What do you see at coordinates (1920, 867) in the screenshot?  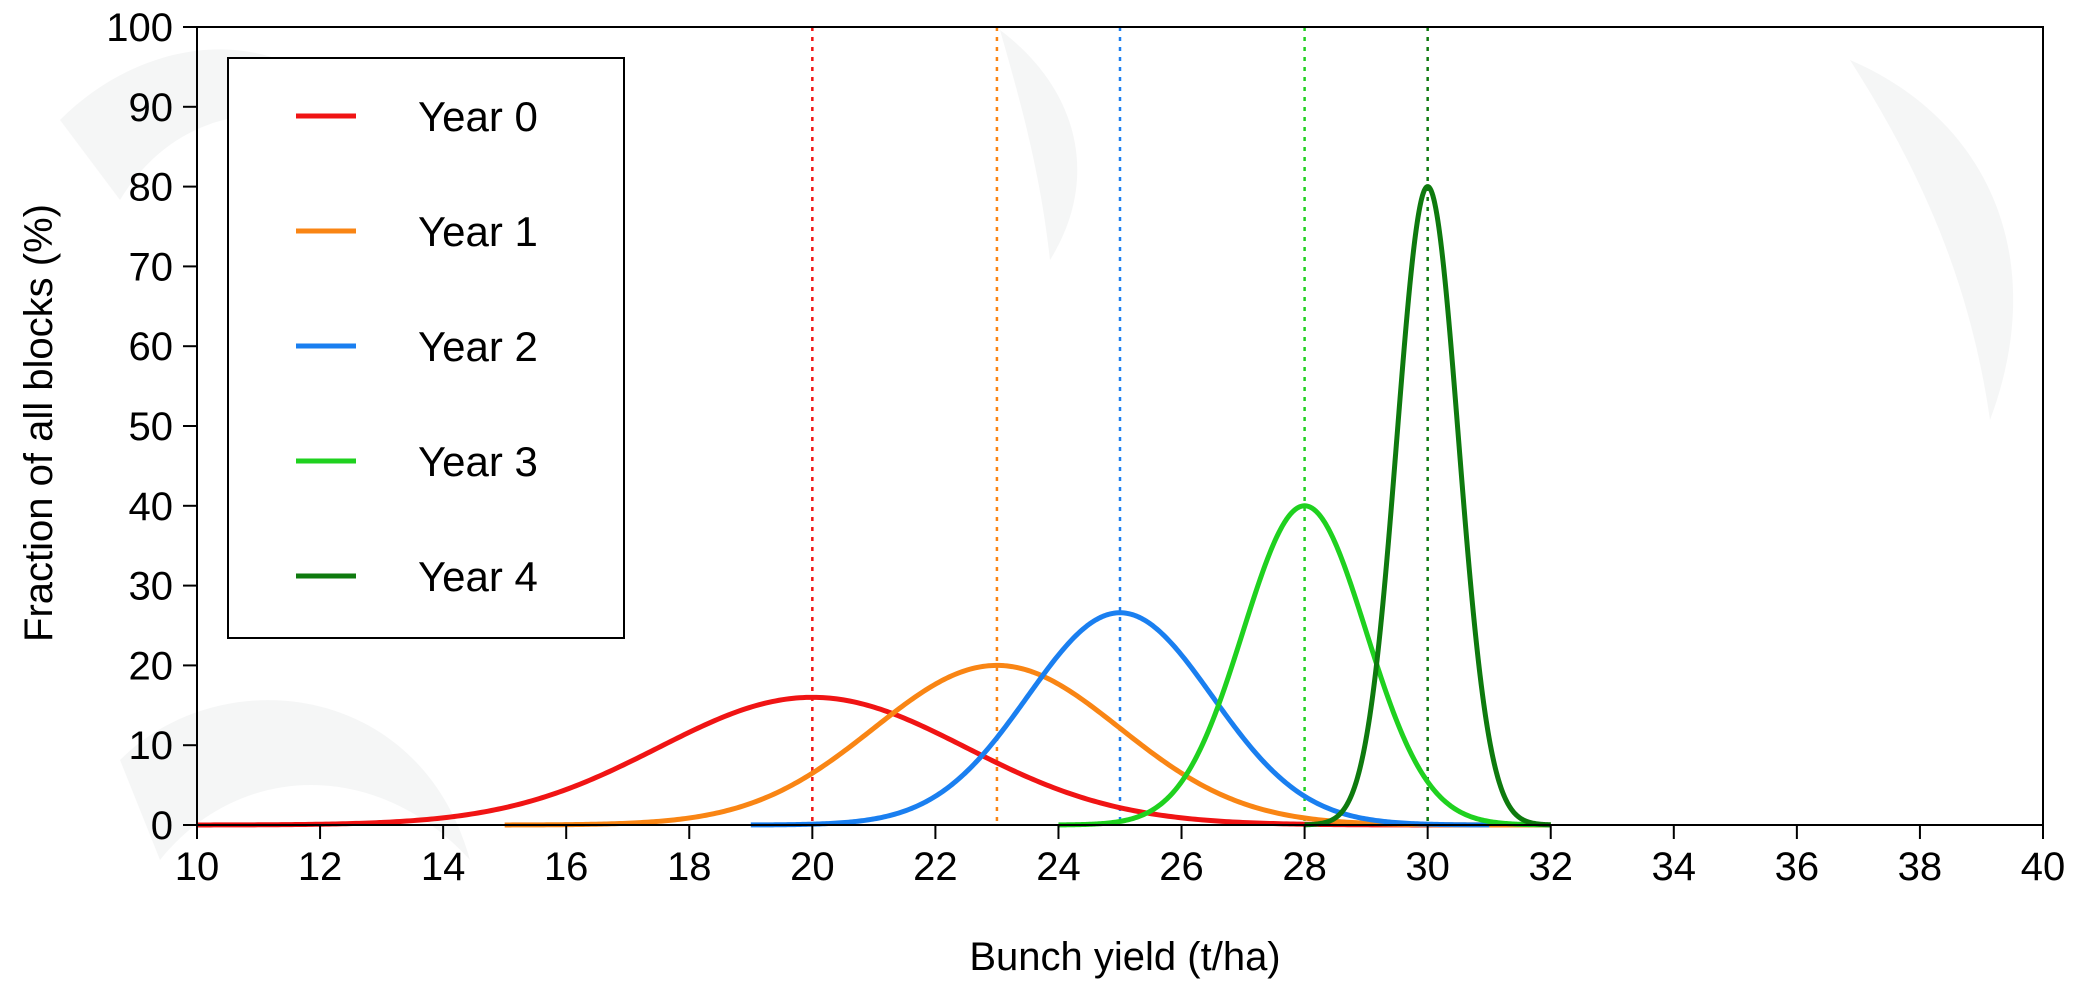 I see `x-tick-label: 38` at bounding box center [1920, 867].